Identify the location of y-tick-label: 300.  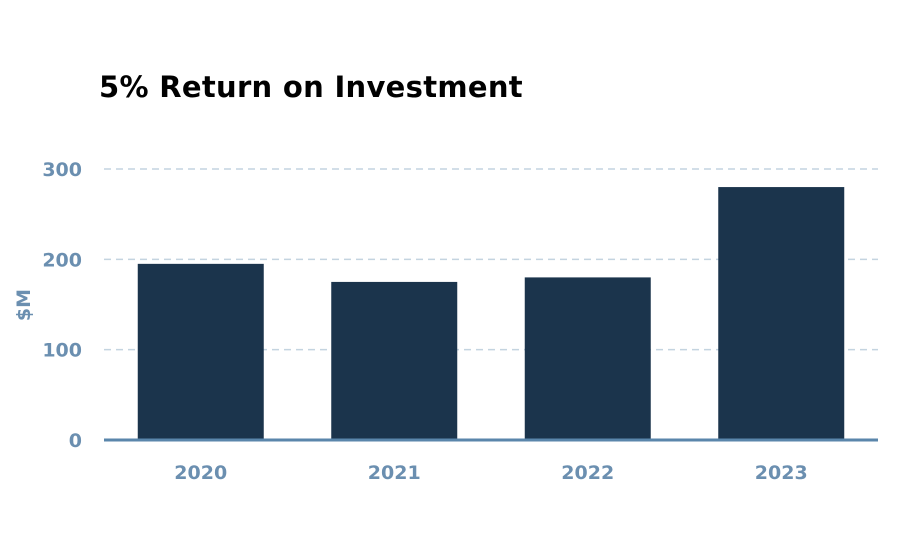
(62, 170).